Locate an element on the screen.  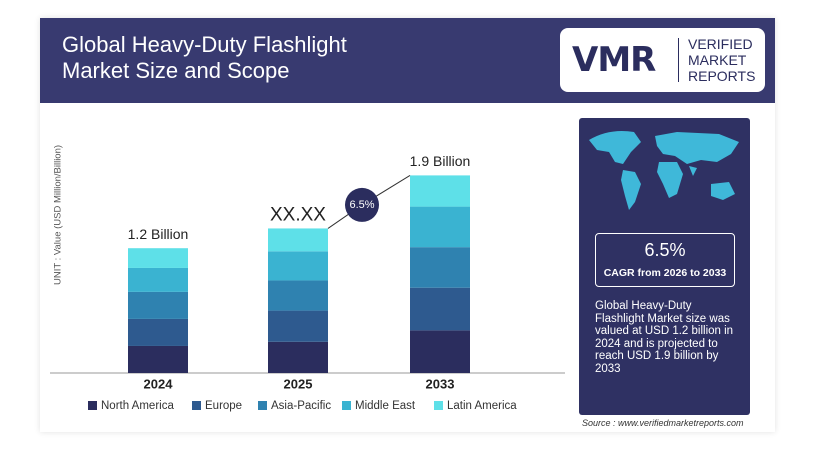
legend-label: Middle East is located at coordinates (385, 406).